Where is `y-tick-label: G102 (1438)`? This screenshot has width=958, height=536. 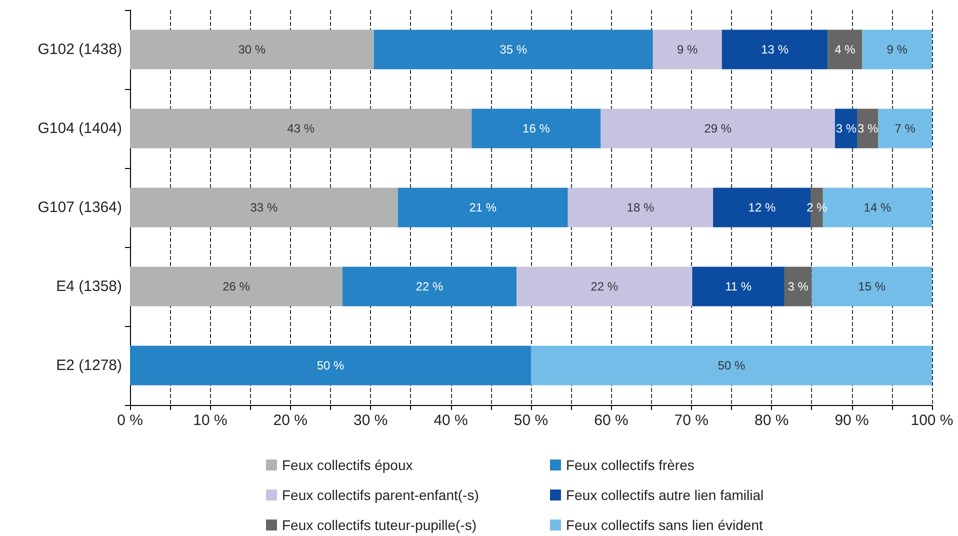 y-tick-label: G102 (1438) is located at coordinates (80, 49).